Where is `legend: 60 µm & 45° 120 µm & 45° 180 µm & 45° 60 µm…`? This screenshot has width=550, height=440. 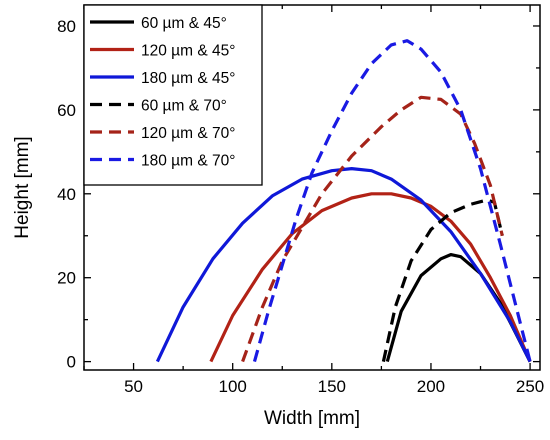 legend: 60 µm & 45° 120 µm & 45° 180 µm & 45° 60 µm… is located at coordinates (173, 95).